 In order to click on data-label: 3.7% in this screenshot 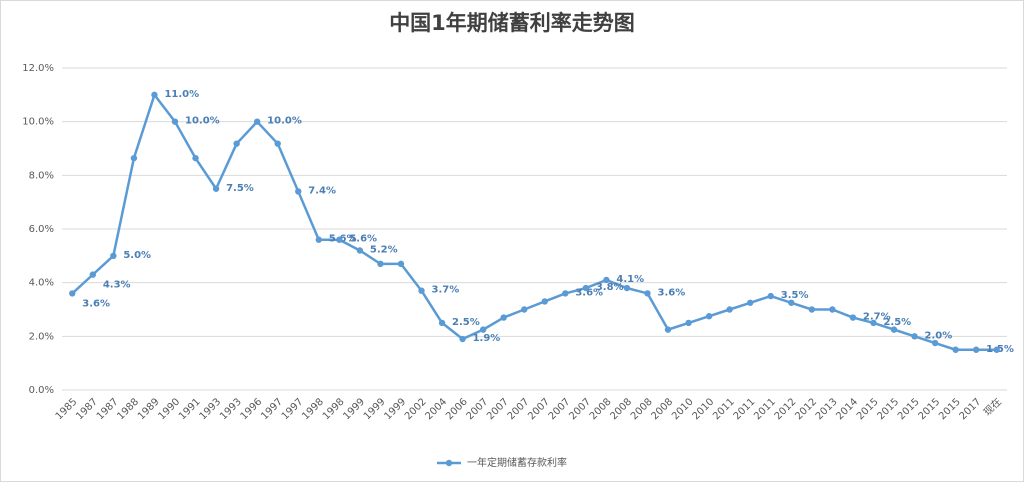, I will do `click(446, 290)`.